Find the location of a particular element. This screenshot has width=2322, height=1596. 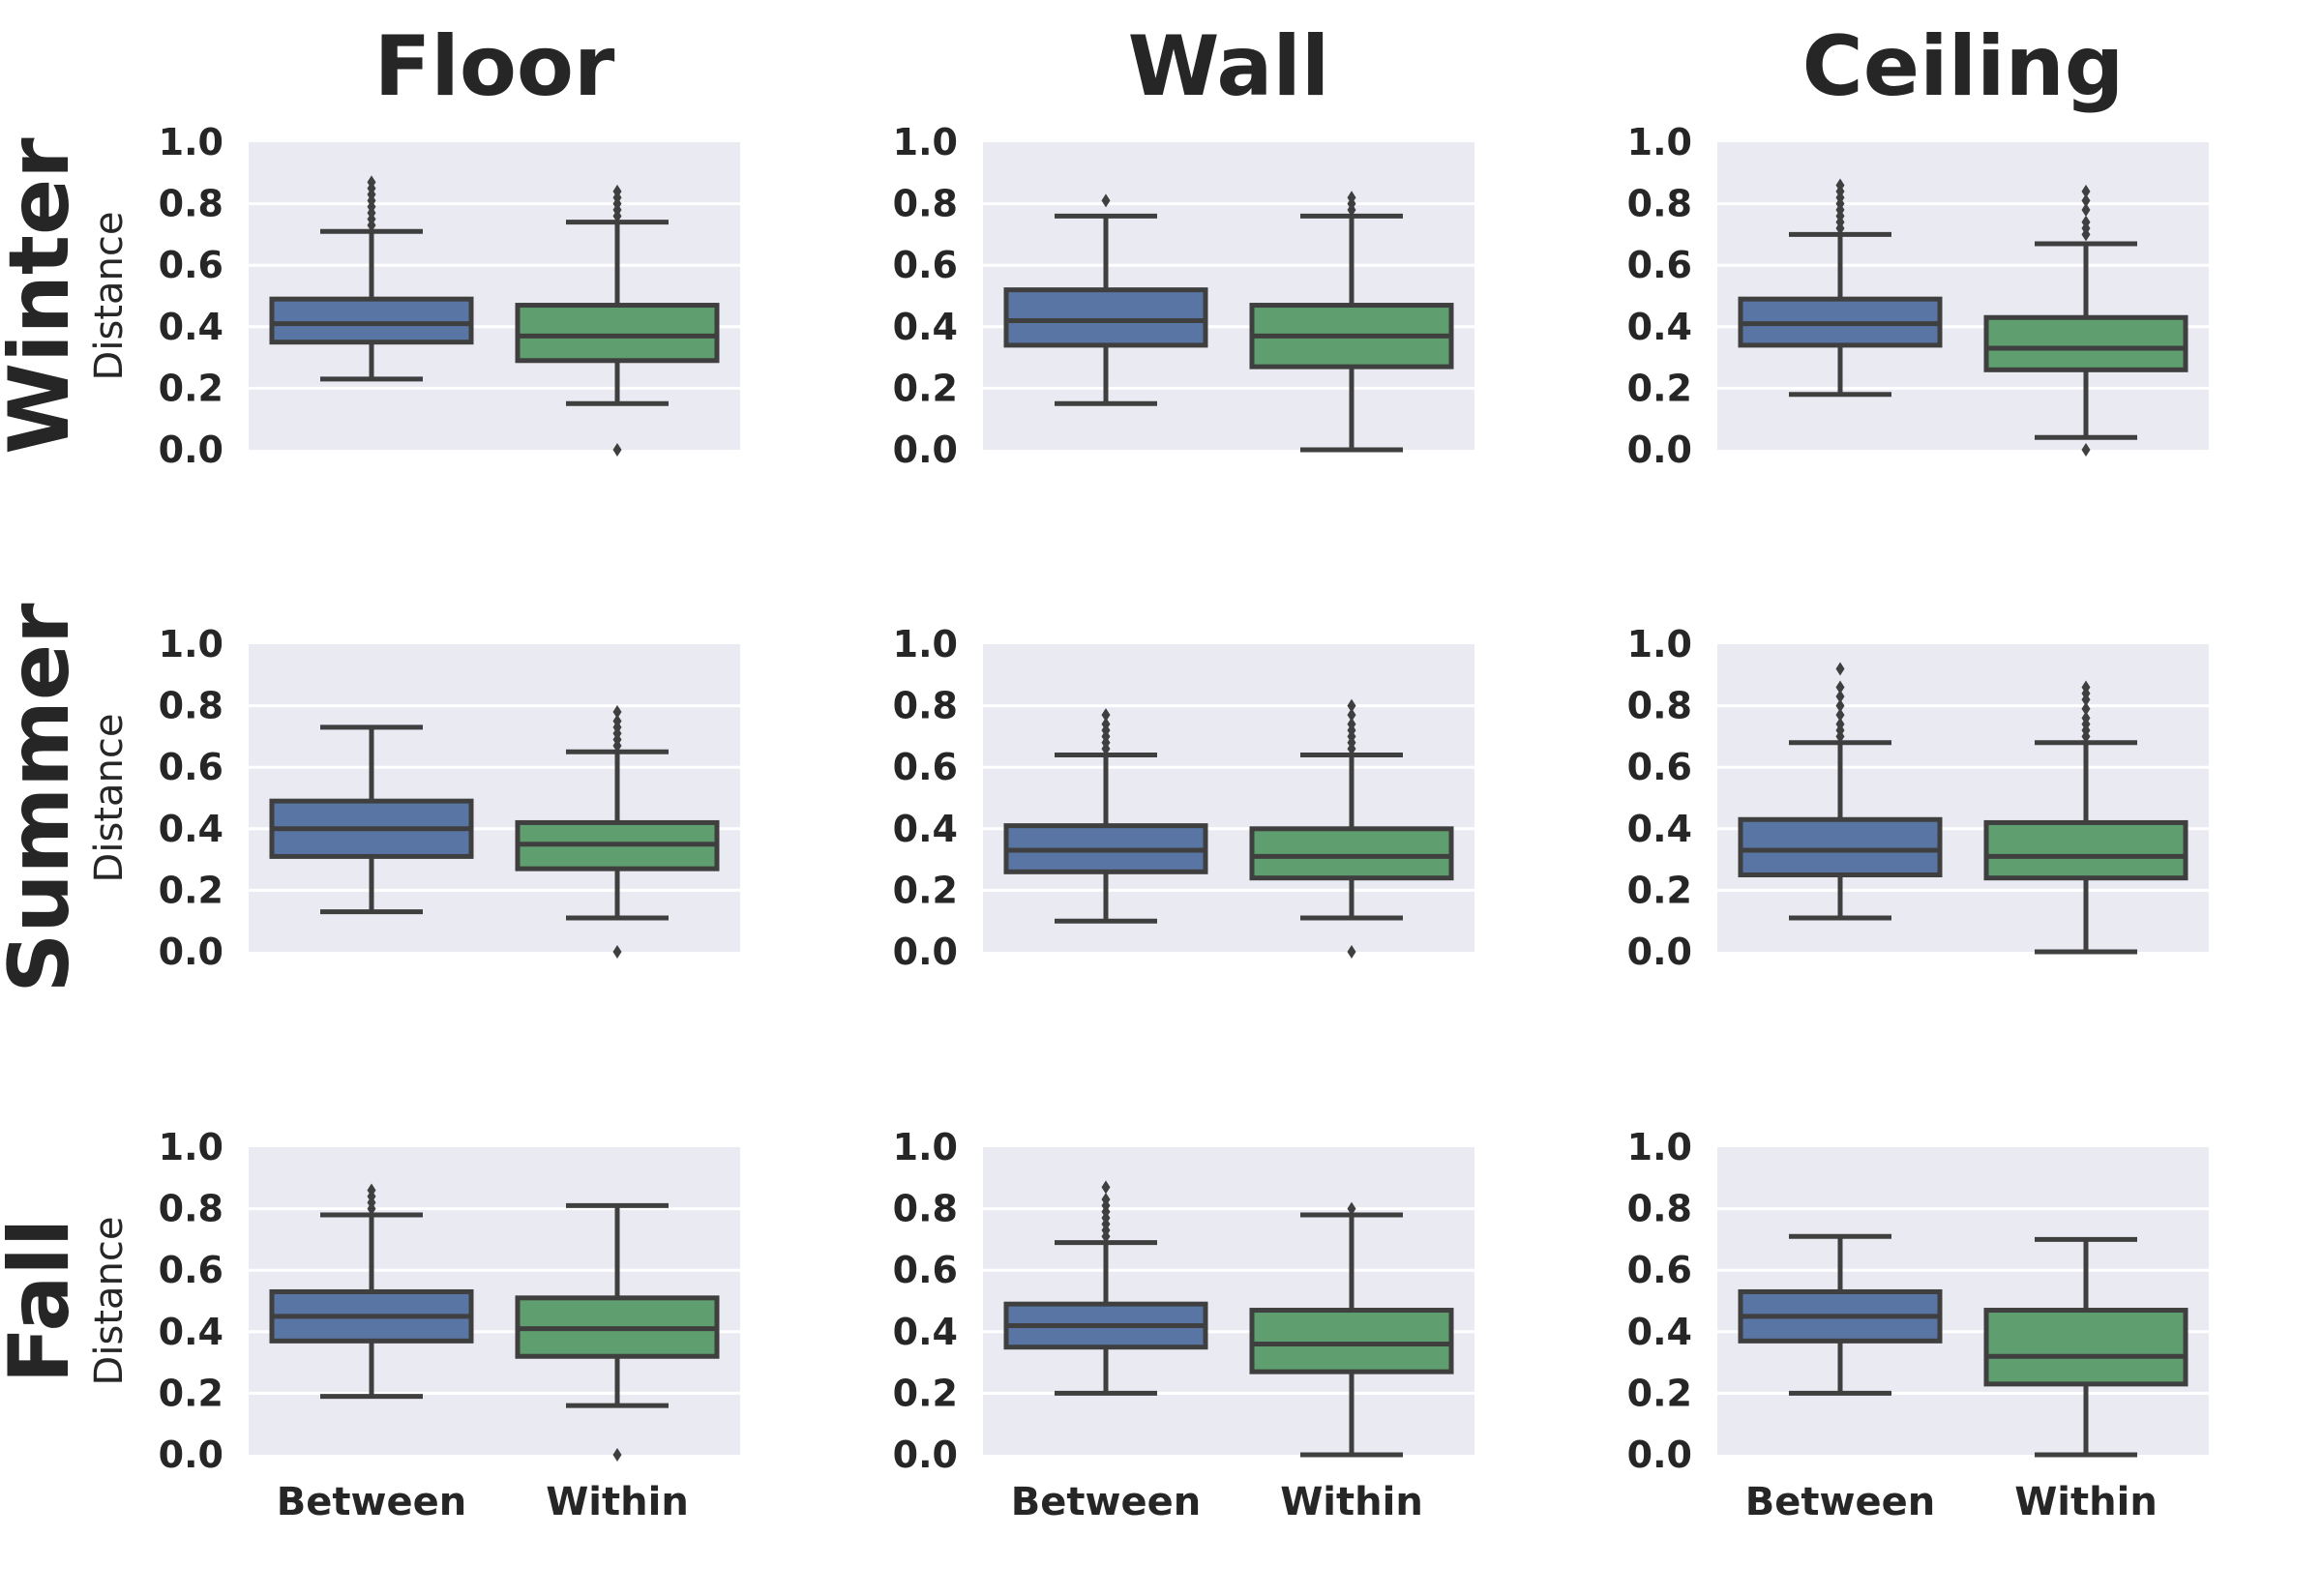

panel-summer-ceiling: 0.0 0.2 0.4 0.6 0.8 1.0 is located at coordinates (1918, 798).